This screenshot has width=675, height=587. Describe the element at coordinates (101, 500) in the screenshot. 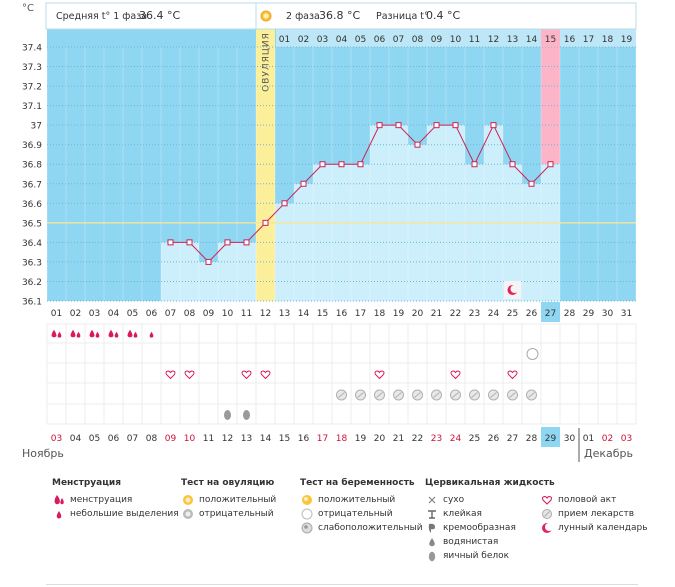

I see `legend-text: менструация` at that location.